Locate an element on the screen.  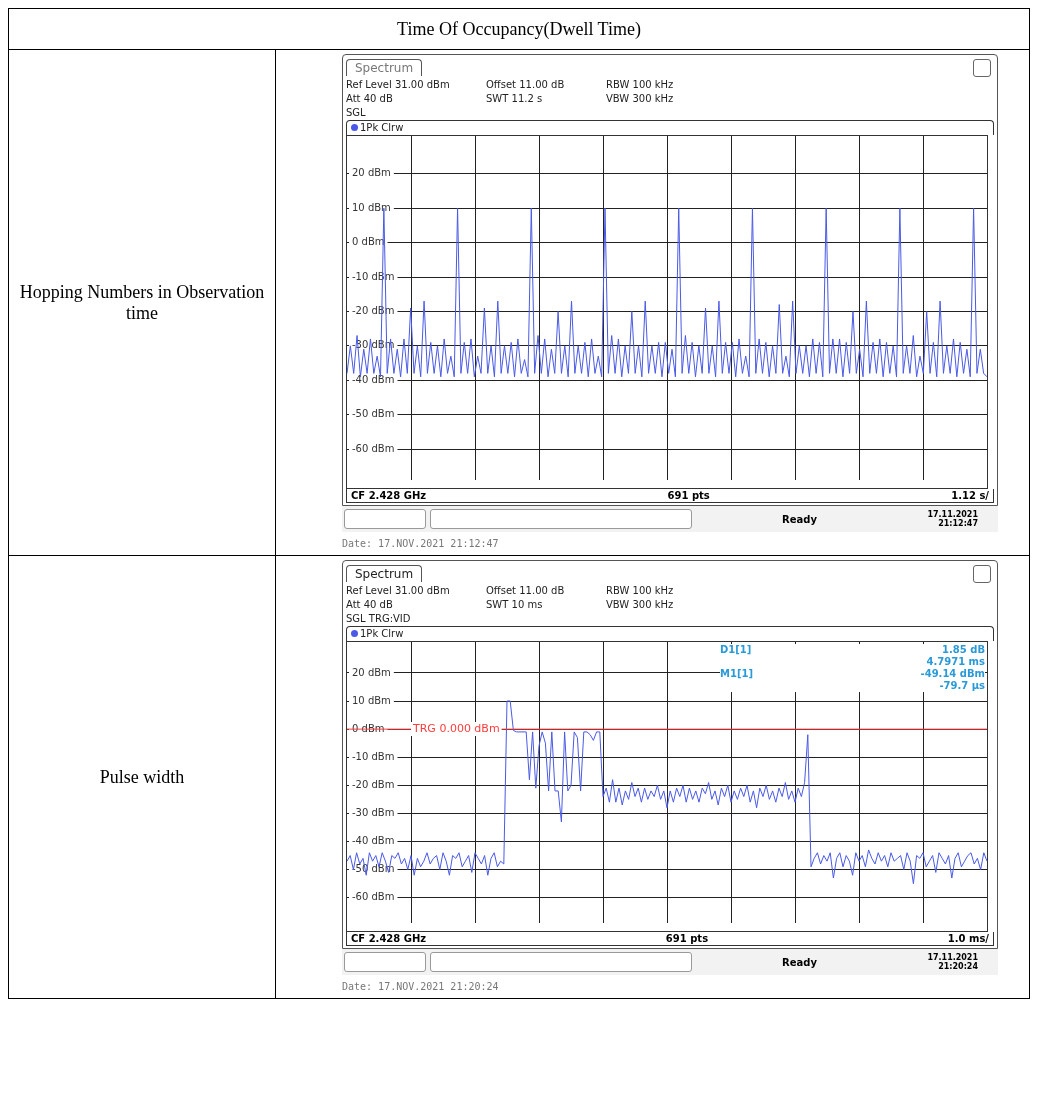
text: Pulse width is located at coordinates (142, 776).